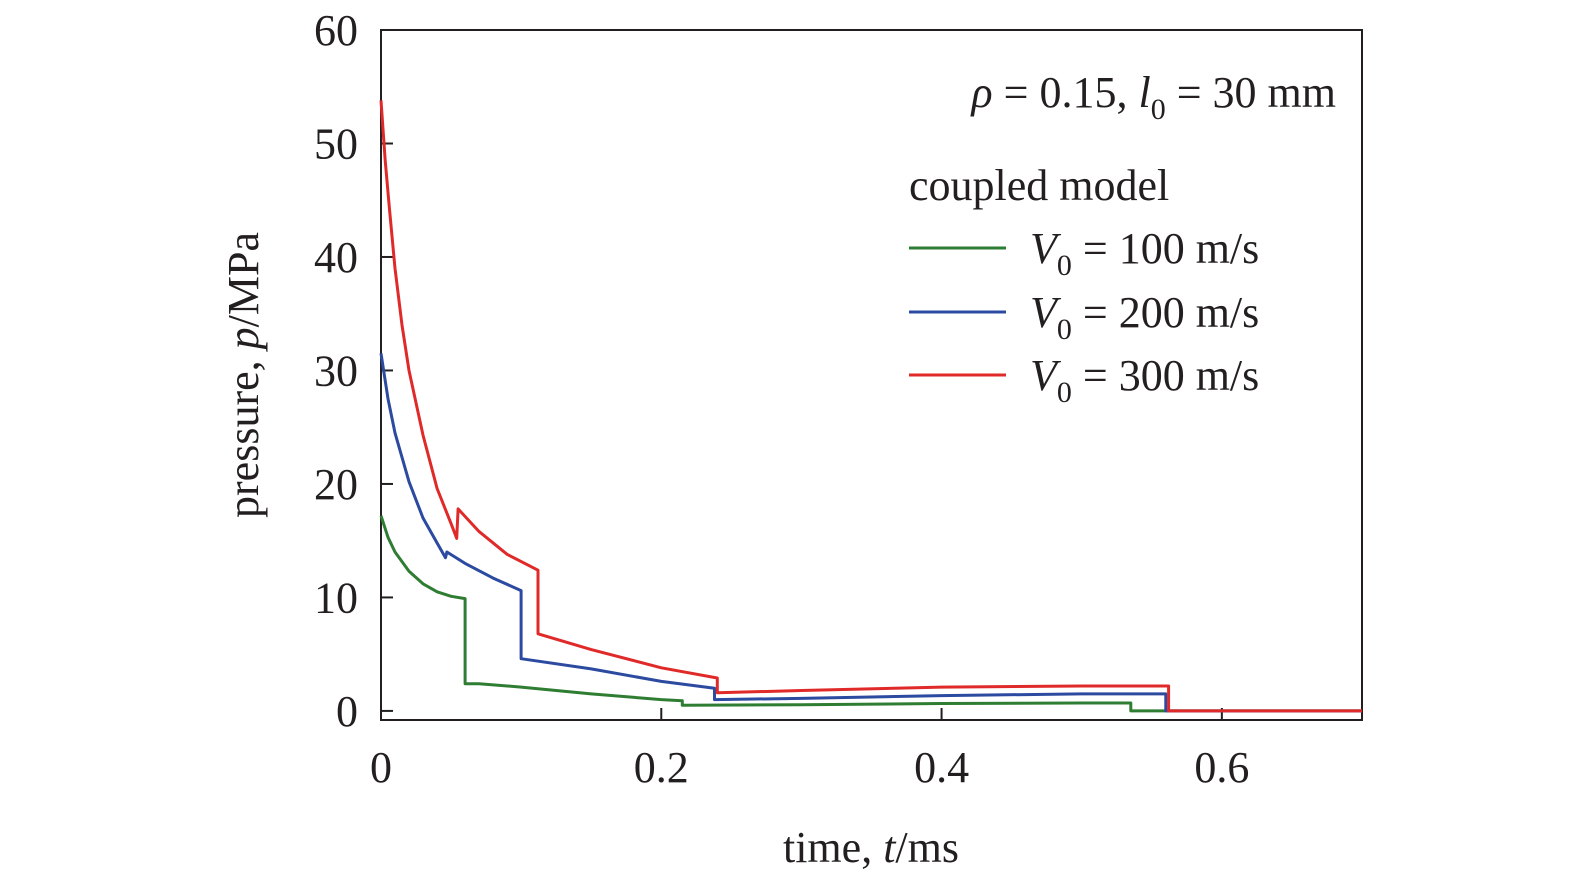 The width and height of the screenshot is (1575, 884). What do you see at coordinates (941, 767) in the screenshot?
I see `x-tick-label: 0.4` at bounding box center [941, 767].